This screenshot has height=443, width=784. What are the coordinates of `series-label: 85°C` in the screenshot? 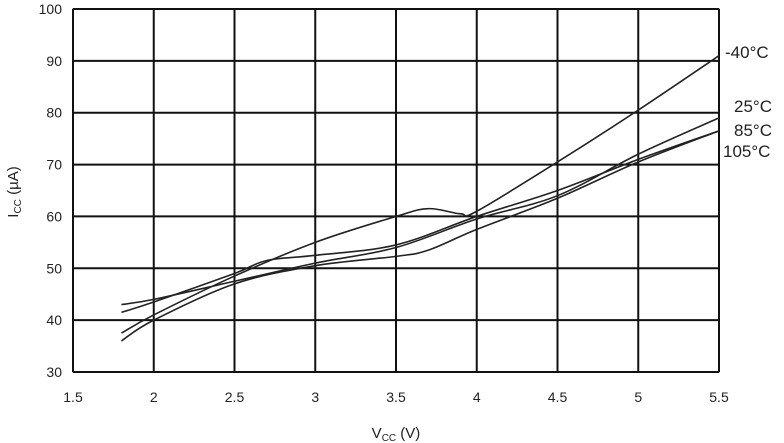 It's located at (753, 130).